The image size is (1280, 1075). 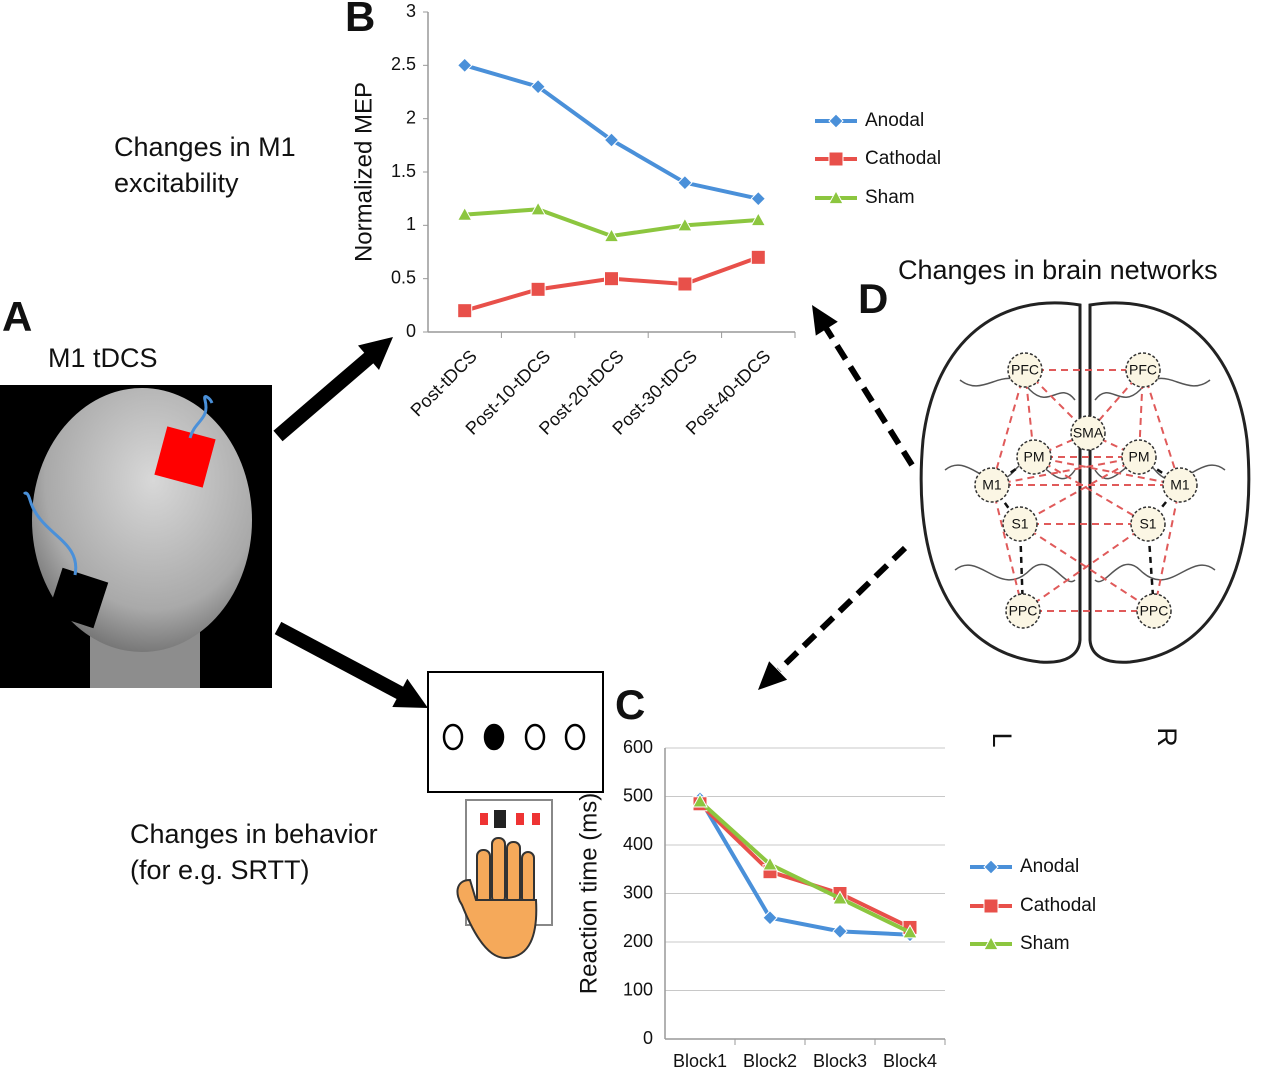 I want to click on x-tick-label: Block4, so click(x=910, y=1060).